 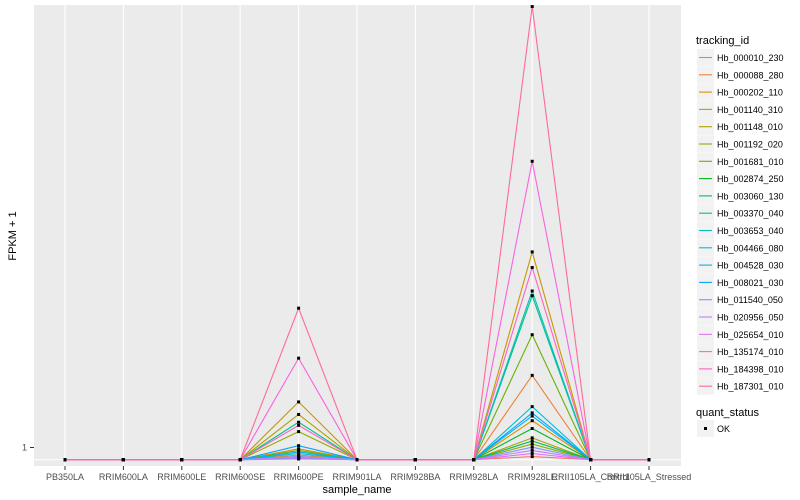 I want to click on x-axis-title: sample_name, so click(x=356, y=490).